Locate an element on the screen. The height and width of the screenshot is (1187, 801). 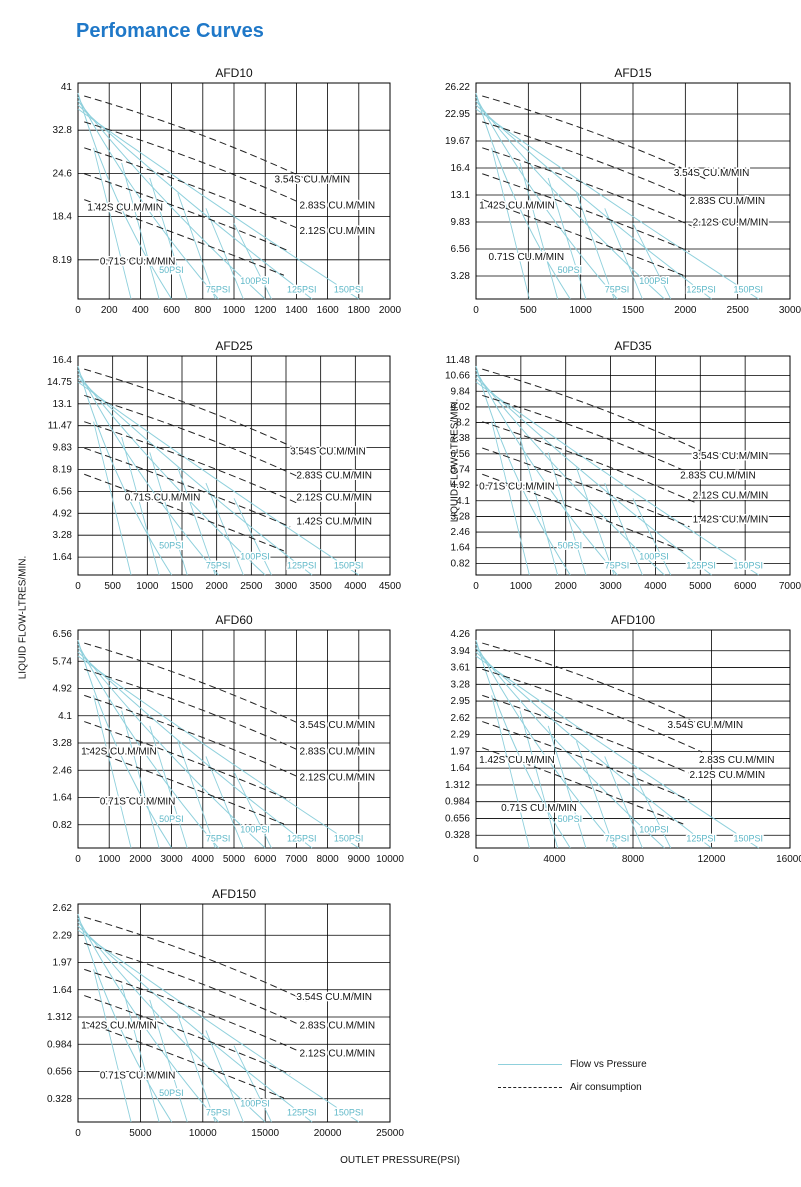
y-tick-label: 9.84 is located at coordinates (461, 391).